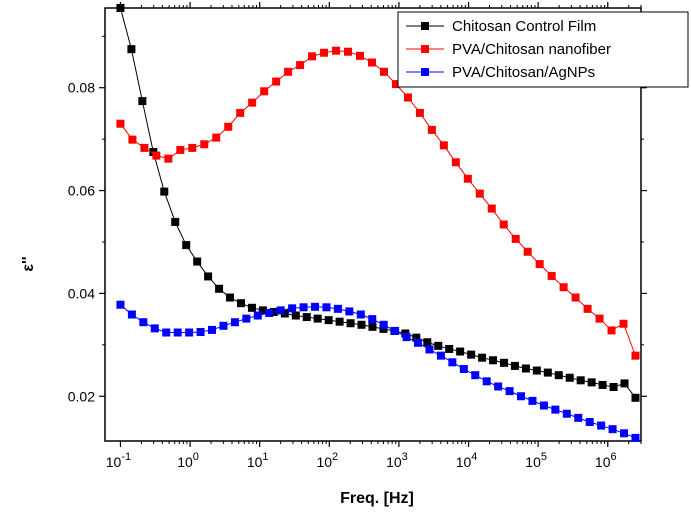  I want to click on x-axis-title: Freq. [Hz], so click(377, 498).